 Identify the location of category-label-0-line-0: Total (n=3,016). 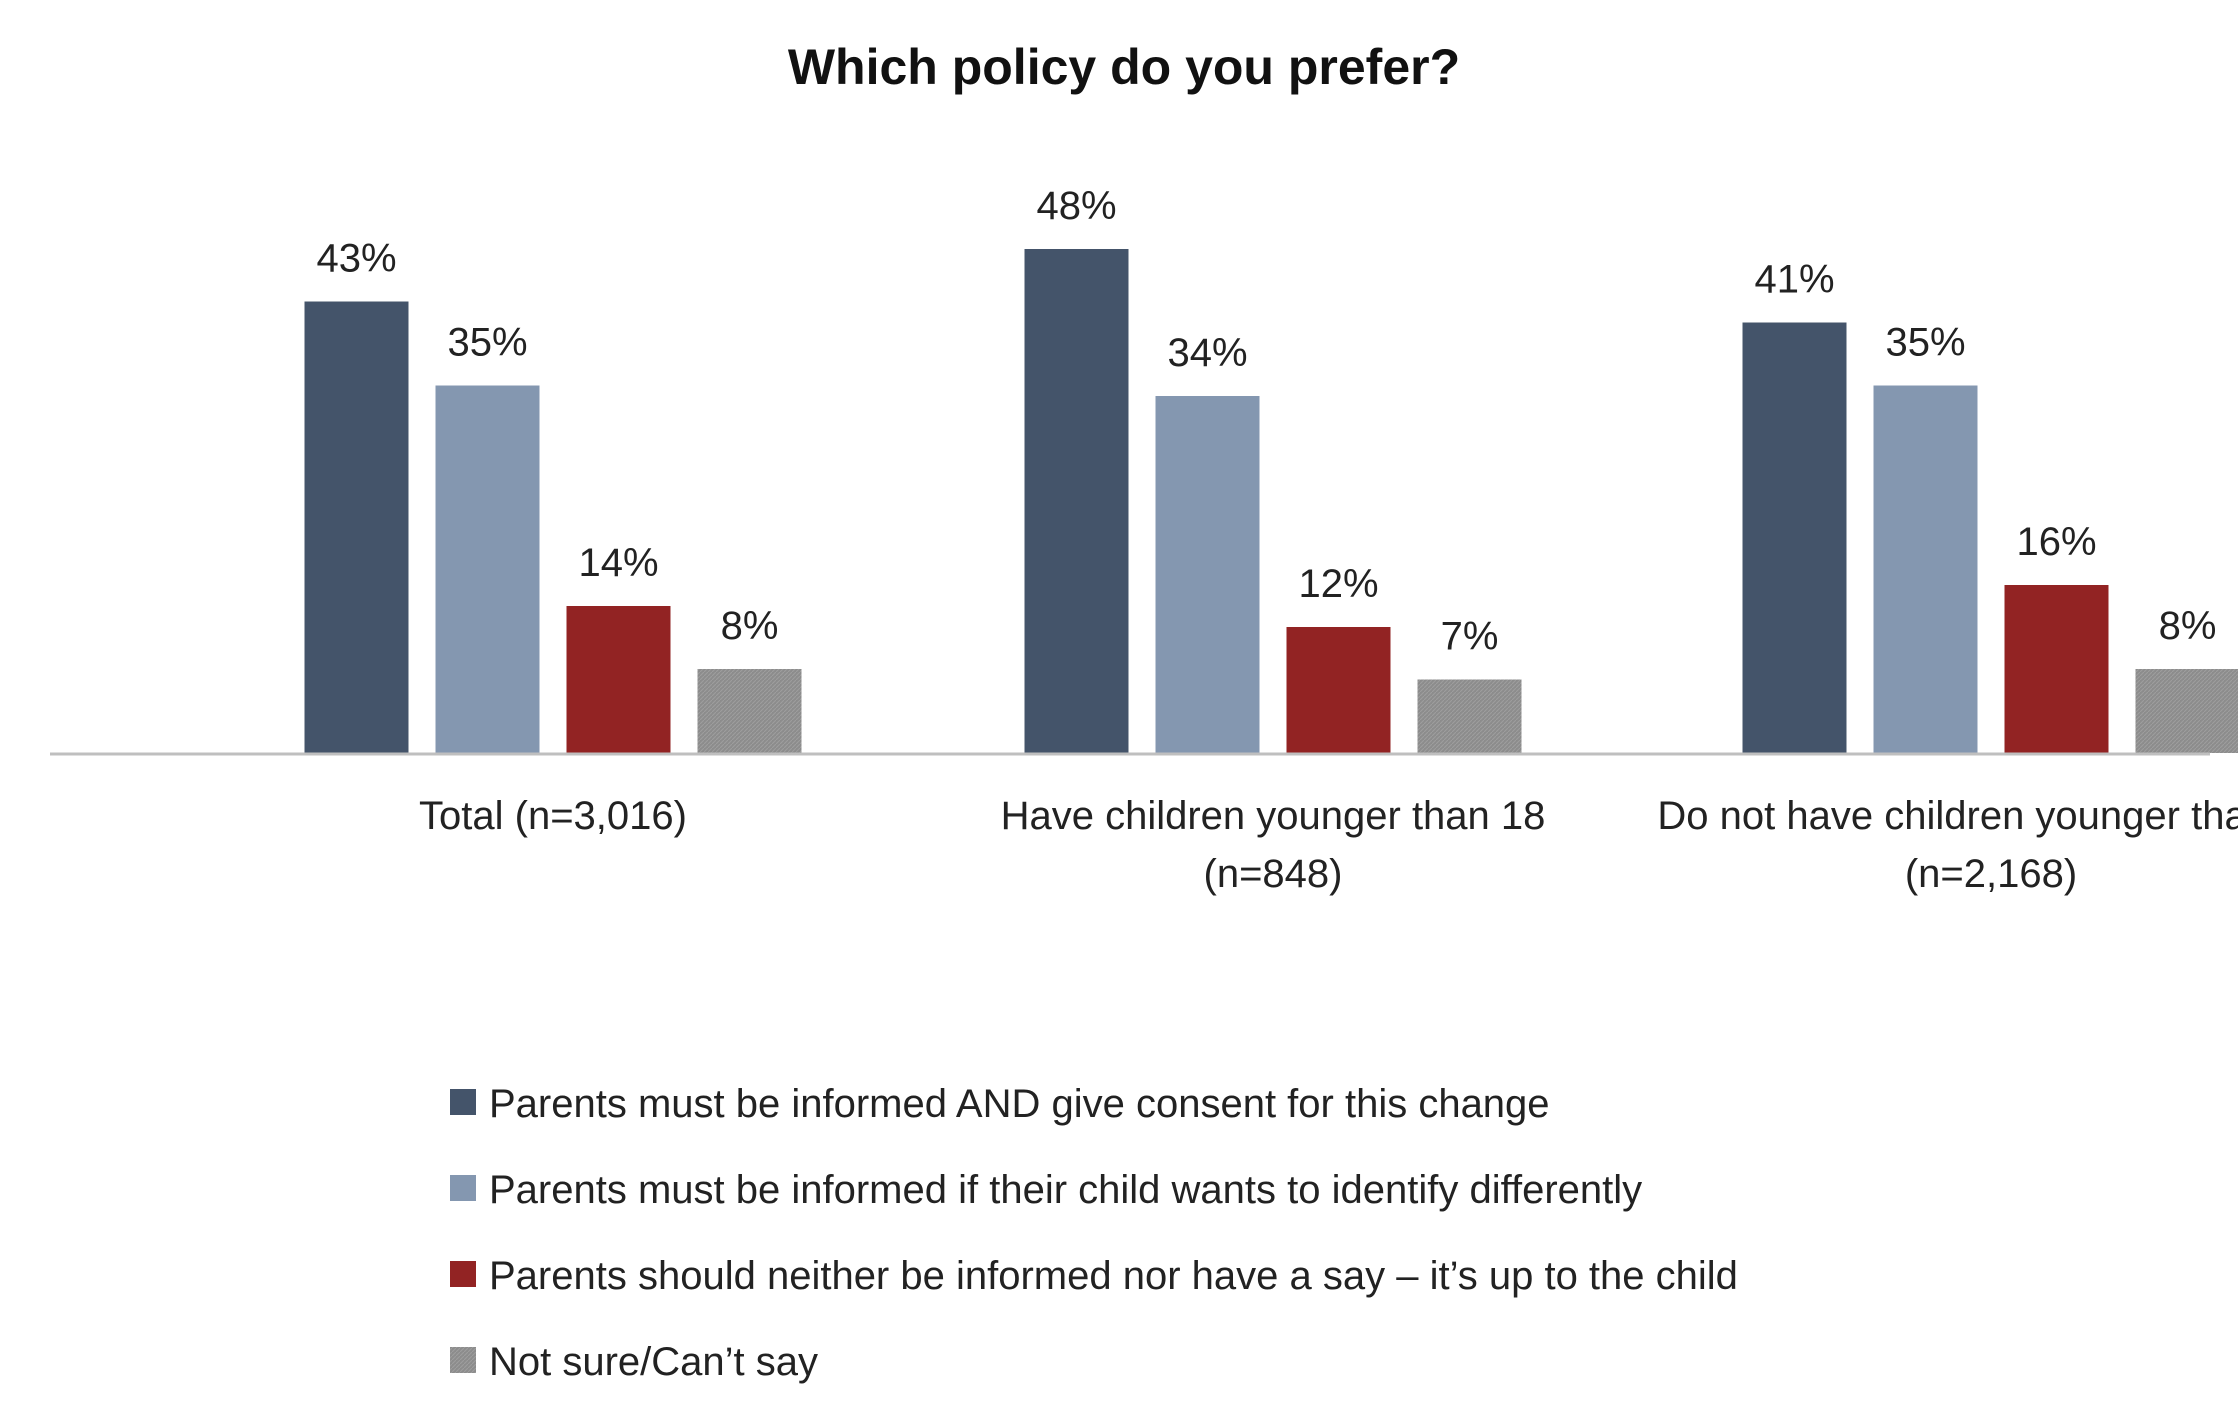
(553, 816).